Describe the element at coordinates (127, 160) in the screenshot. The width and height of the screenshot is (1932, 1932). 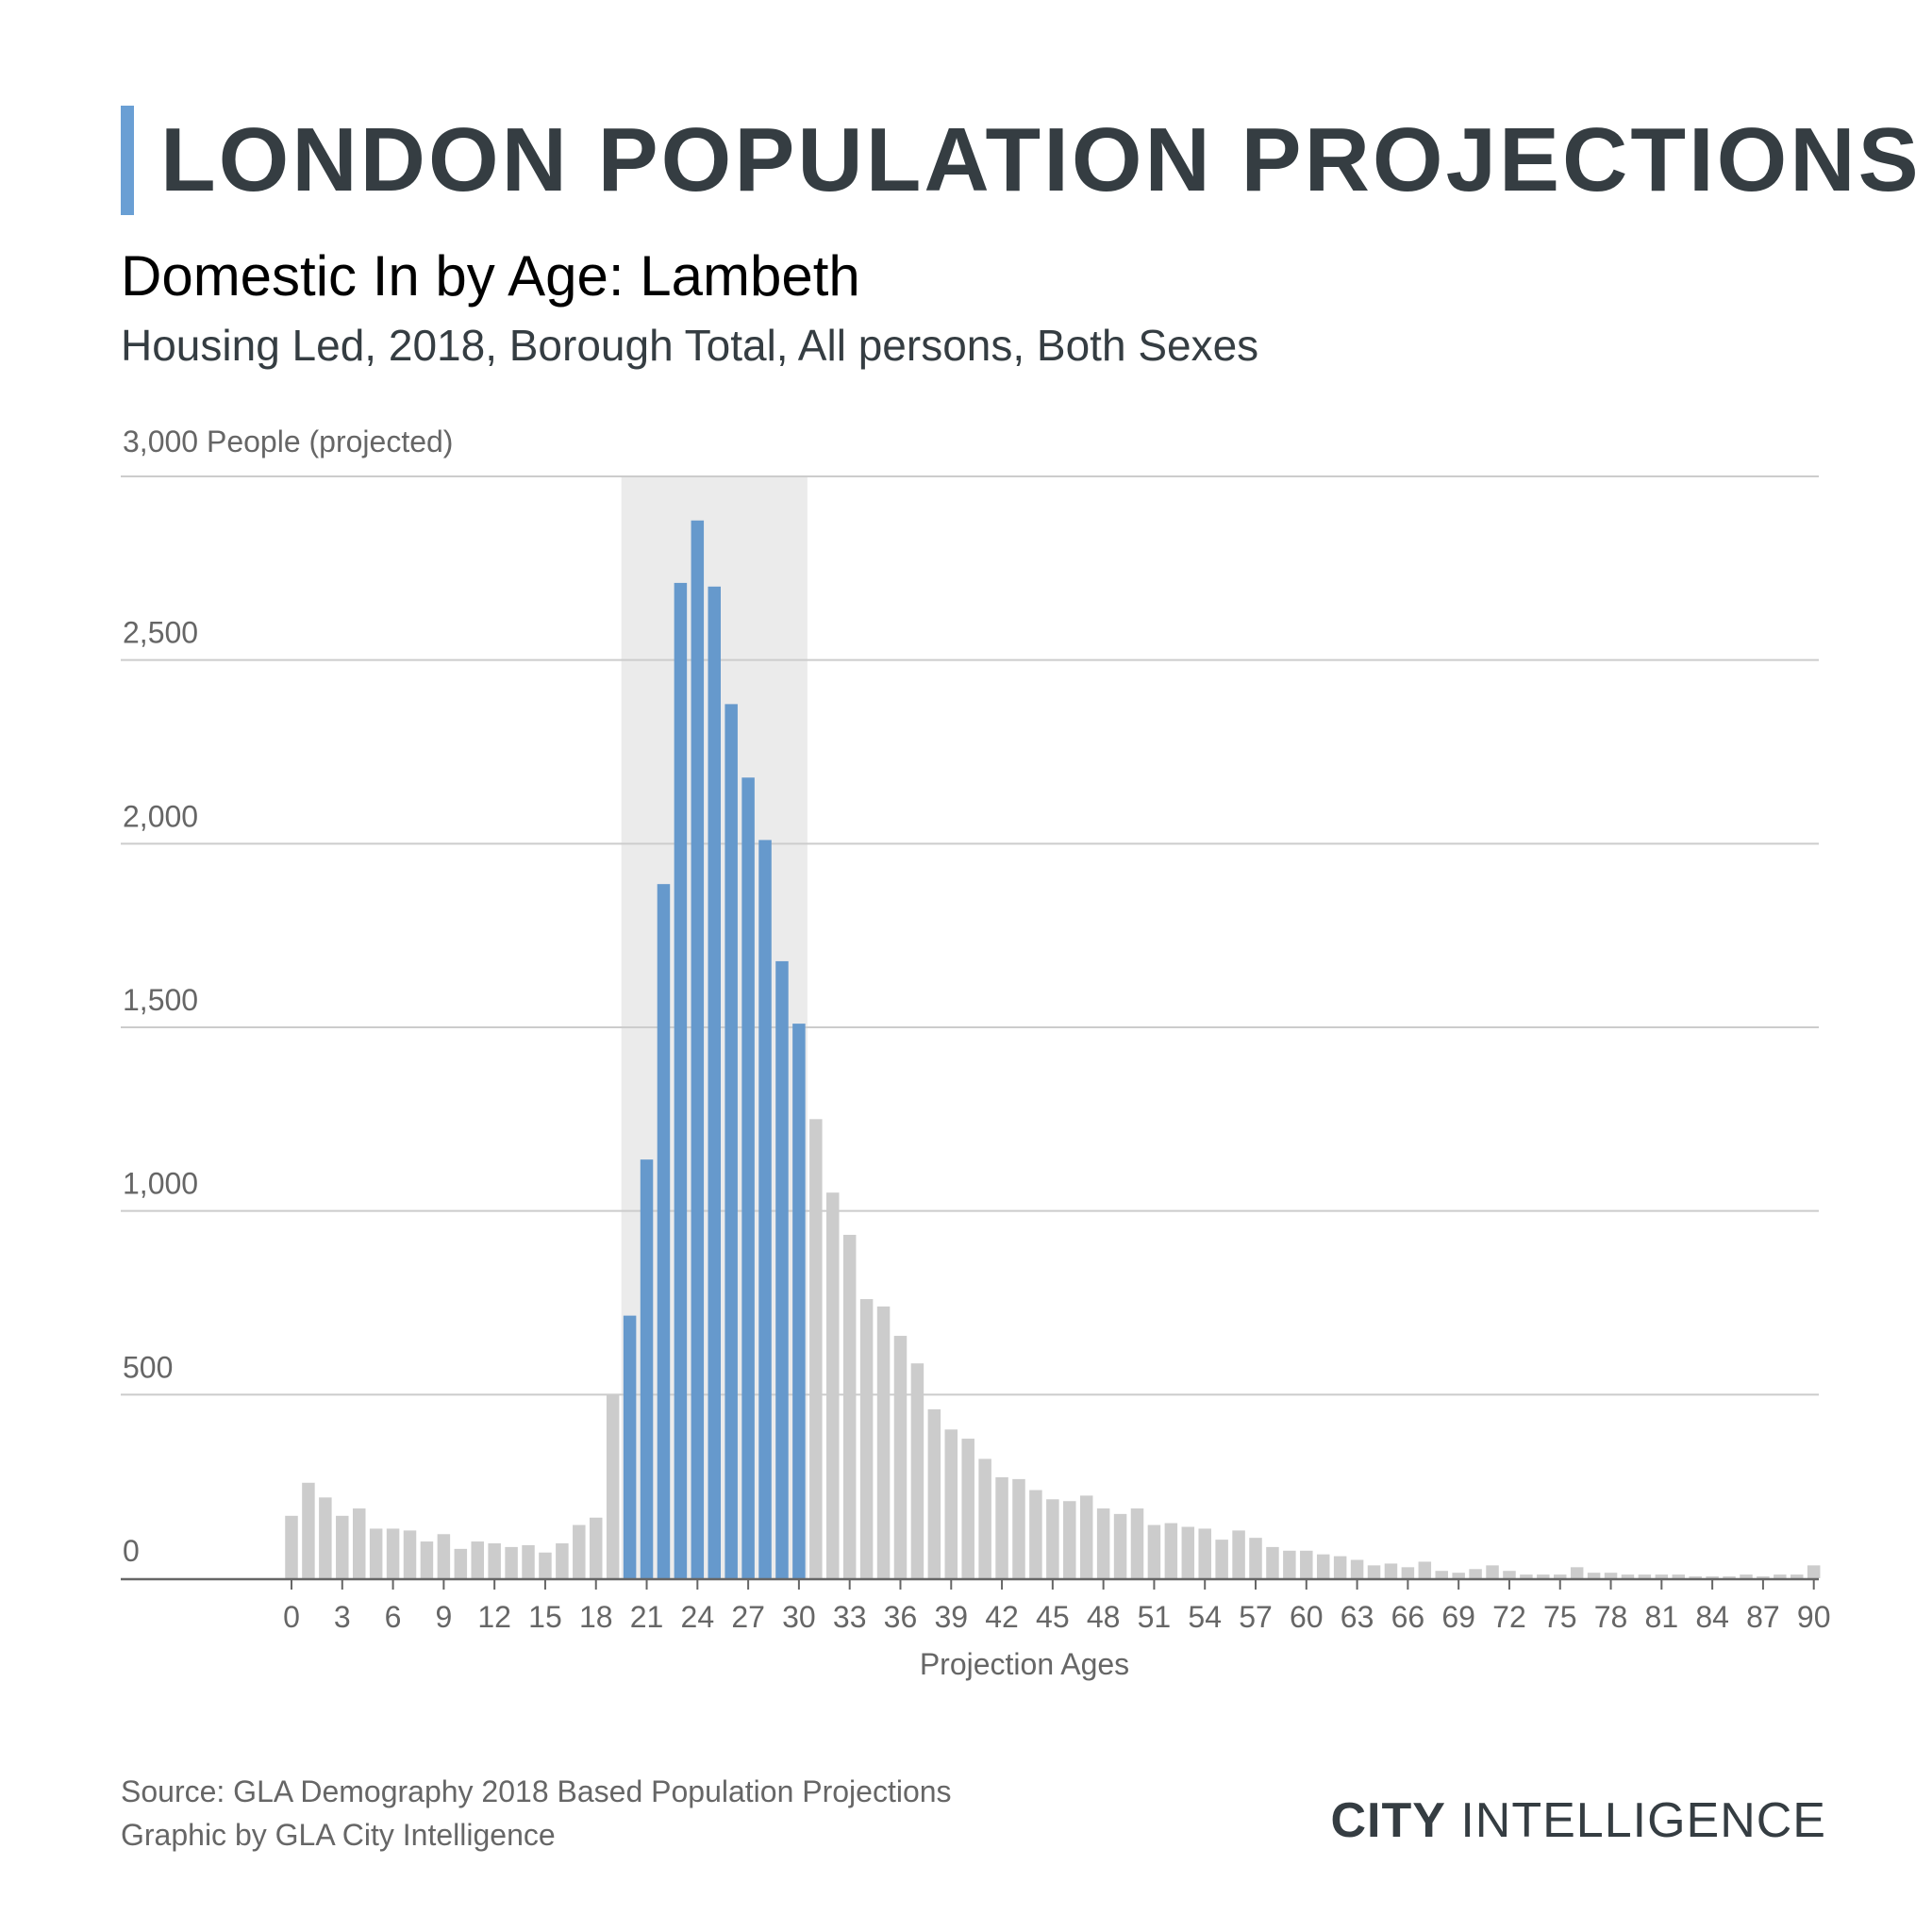
I see `title-accent-bar` at that location.